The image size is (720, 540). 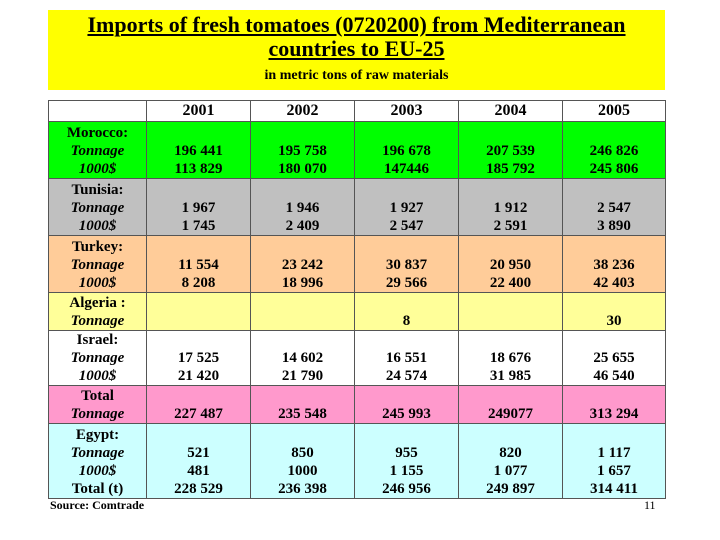 I want to click on value-cell: 11 554 8 208, so click(x=198, y=264).